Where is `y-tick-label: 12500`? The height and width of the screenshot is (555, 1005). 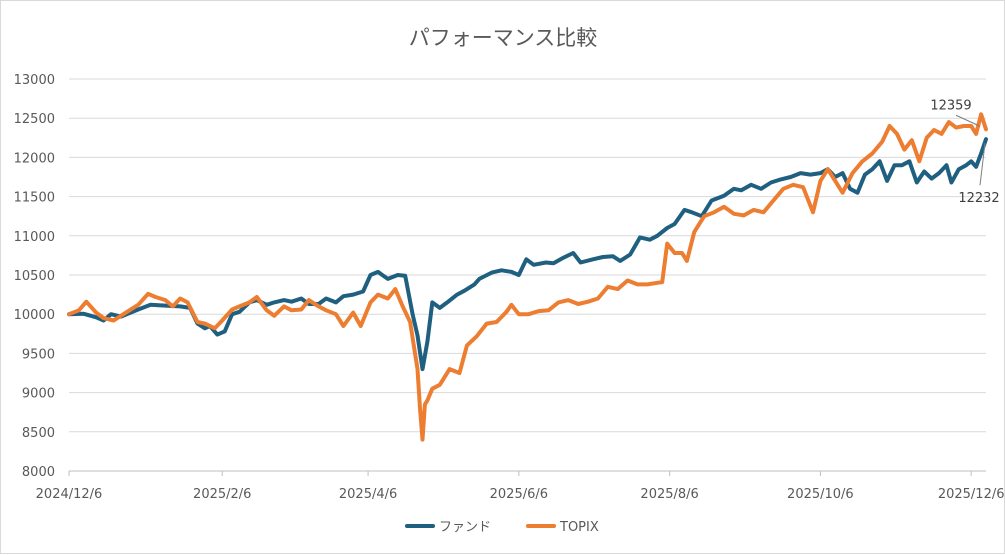 y-tick-label: 12500 is located at coordinates (34, 119).